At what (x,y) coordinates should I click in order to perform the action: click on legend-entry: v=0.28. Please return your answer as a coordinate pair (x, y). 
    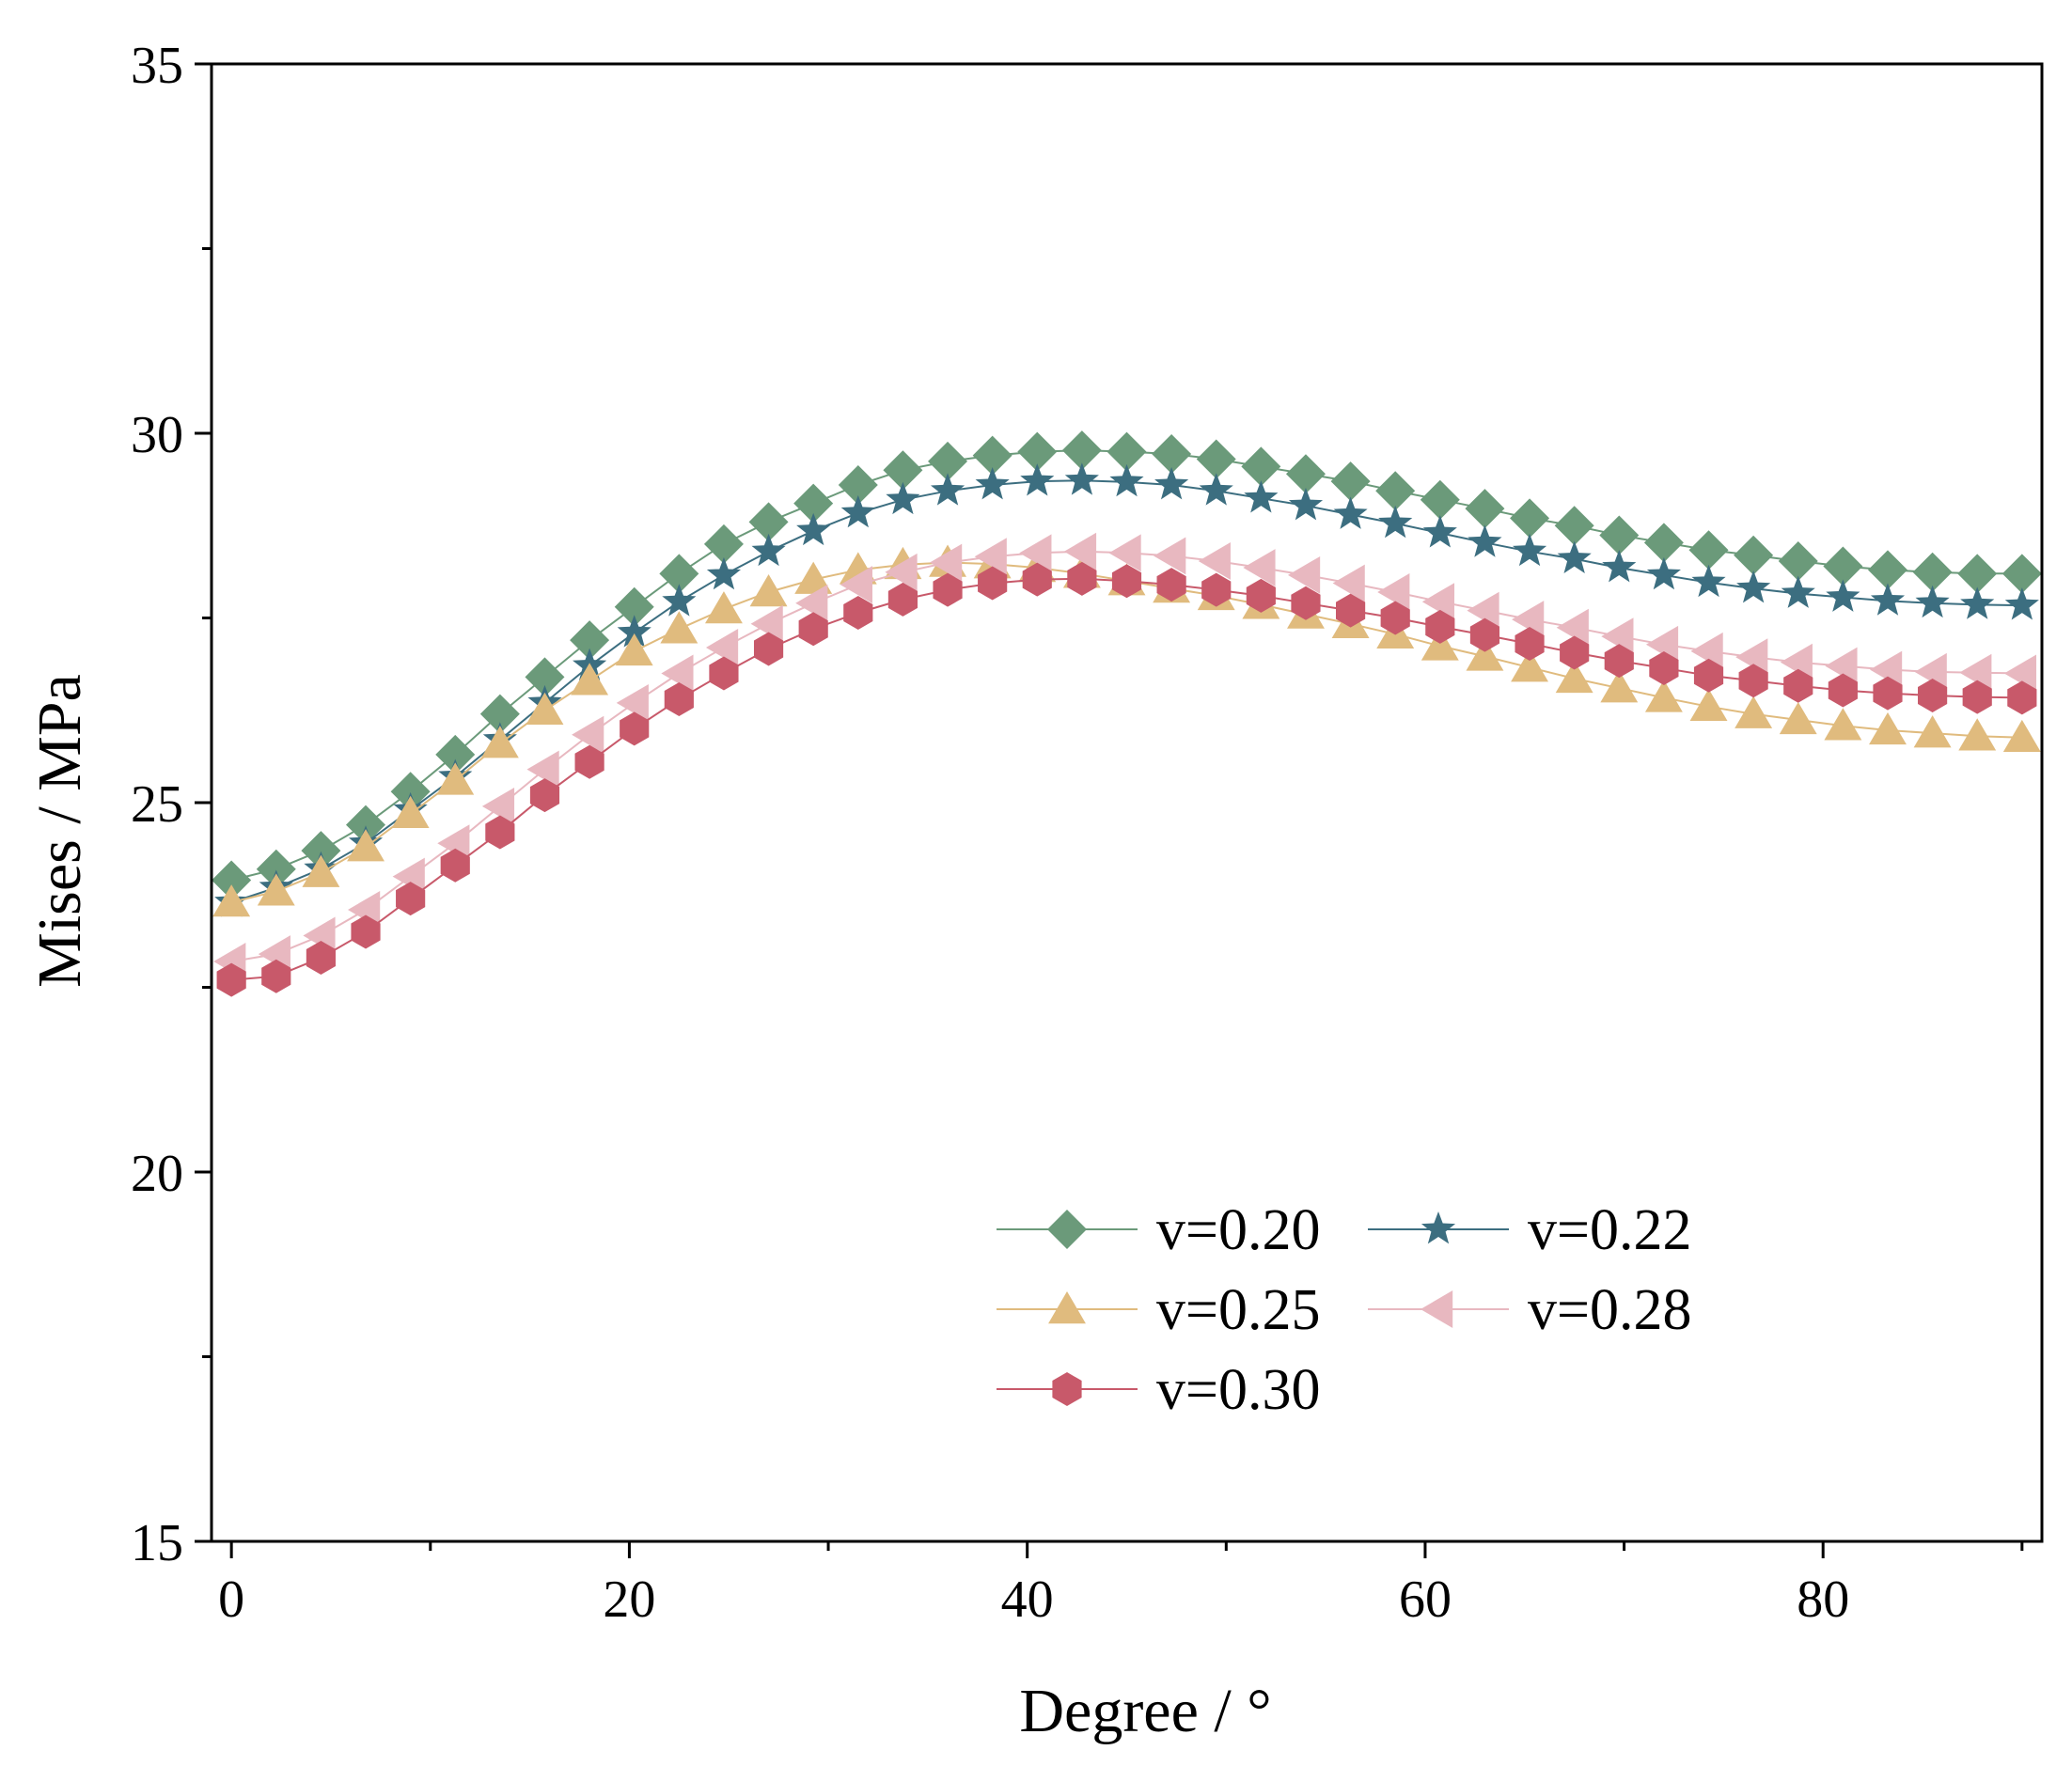
    Looking at the image, I should click on (1529, 1310).